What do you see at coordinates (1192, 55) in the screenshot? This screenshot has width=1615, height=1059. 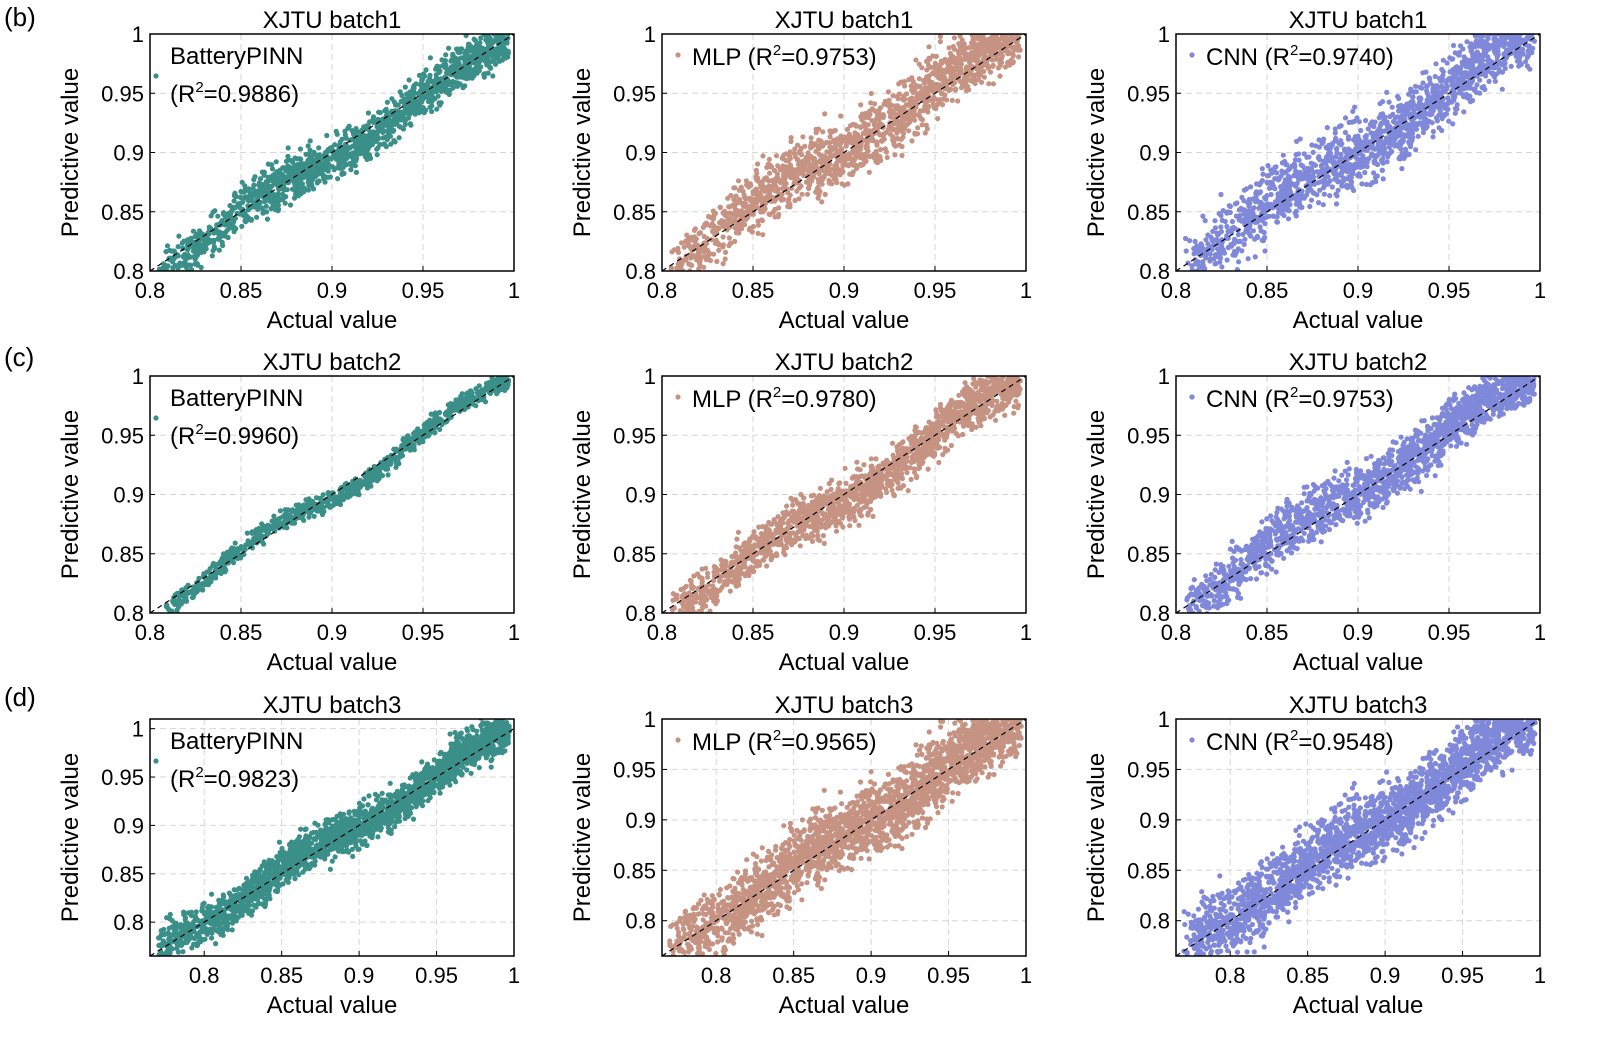 I see `legend-marker` at bounding box center [1192, 55].